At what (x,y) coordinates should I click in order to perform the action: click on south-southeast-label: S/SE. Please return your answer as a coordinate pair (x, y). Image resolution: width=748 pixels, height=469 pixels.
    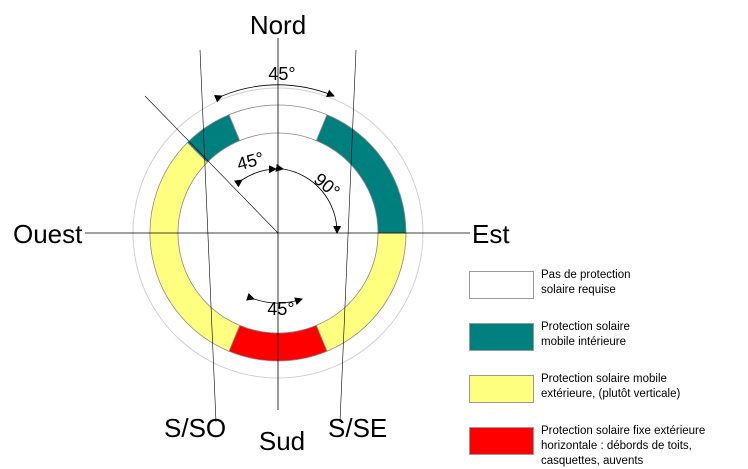
    Looking at the image, I should click on (357, 428).